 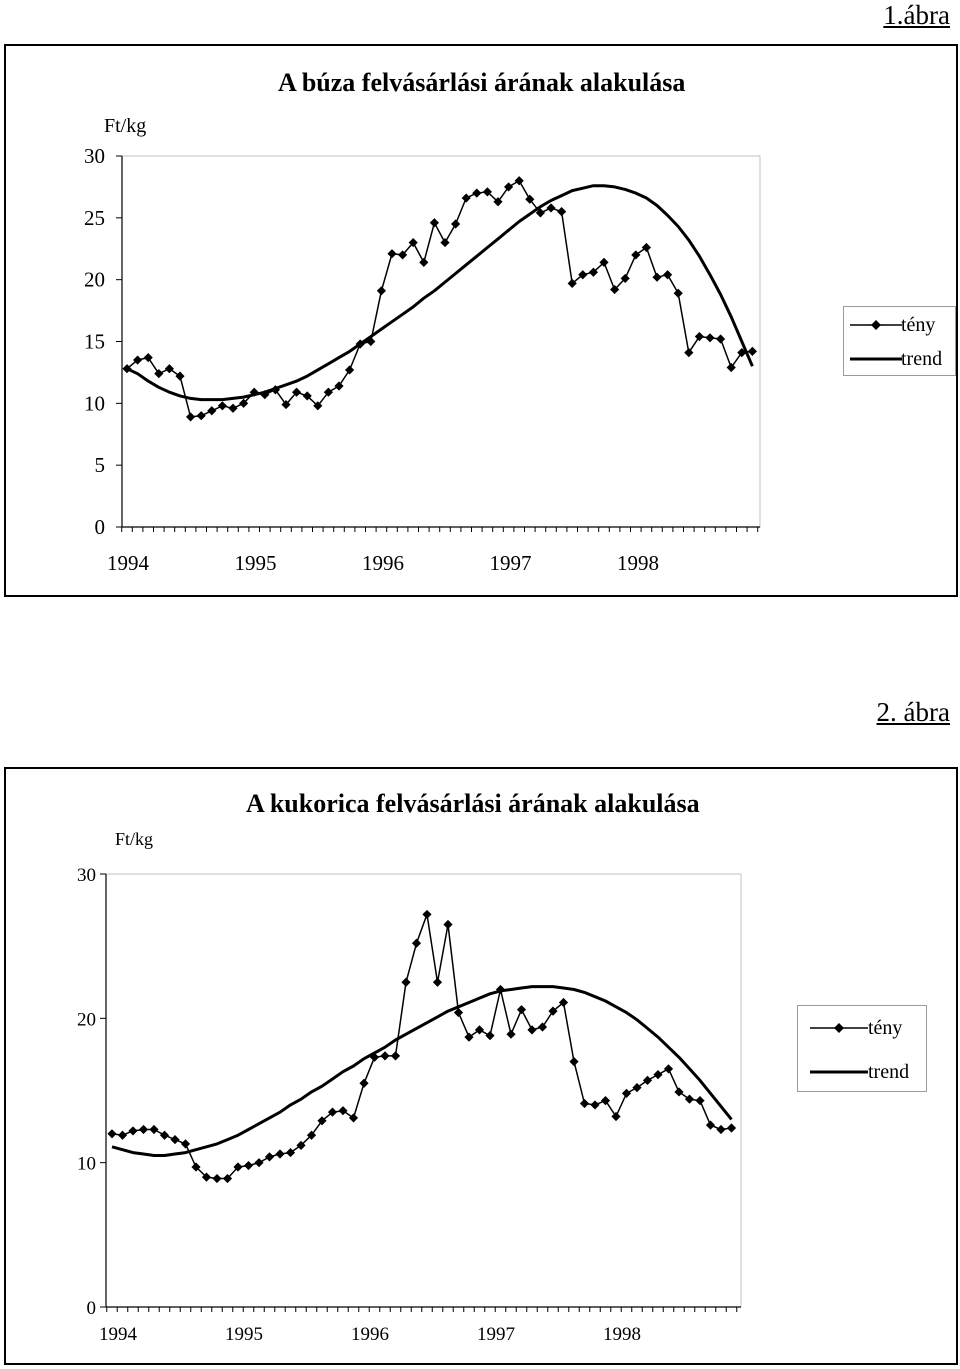 I want to click on chart2-x-tick-label: 1997, so click(x=496, y=1334).